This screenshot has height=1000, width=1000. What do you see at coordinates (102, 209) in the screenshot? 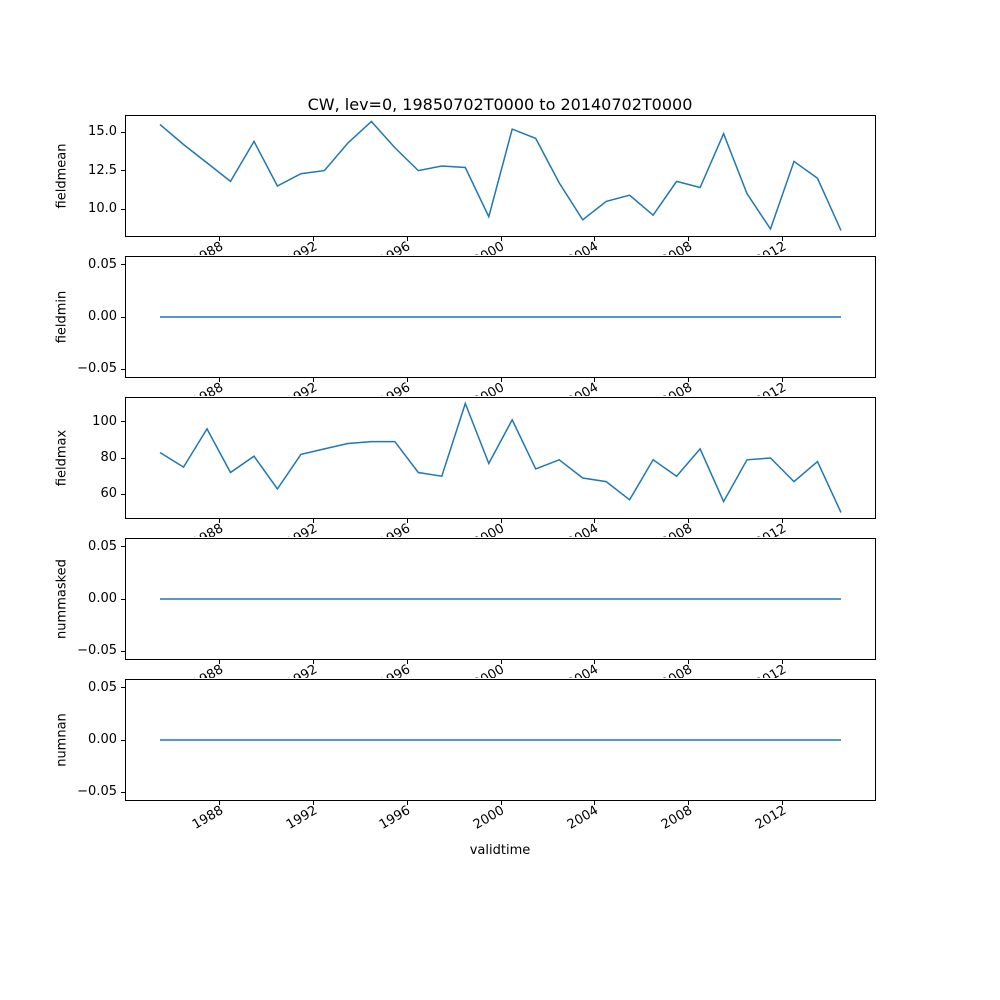
I see `ytick-label: 10.0` at bounding box center [102, 209].